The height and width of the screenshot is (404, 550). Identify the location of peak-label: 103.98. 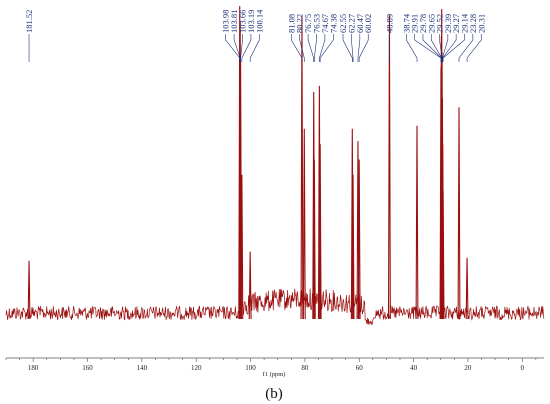
(226, 21).